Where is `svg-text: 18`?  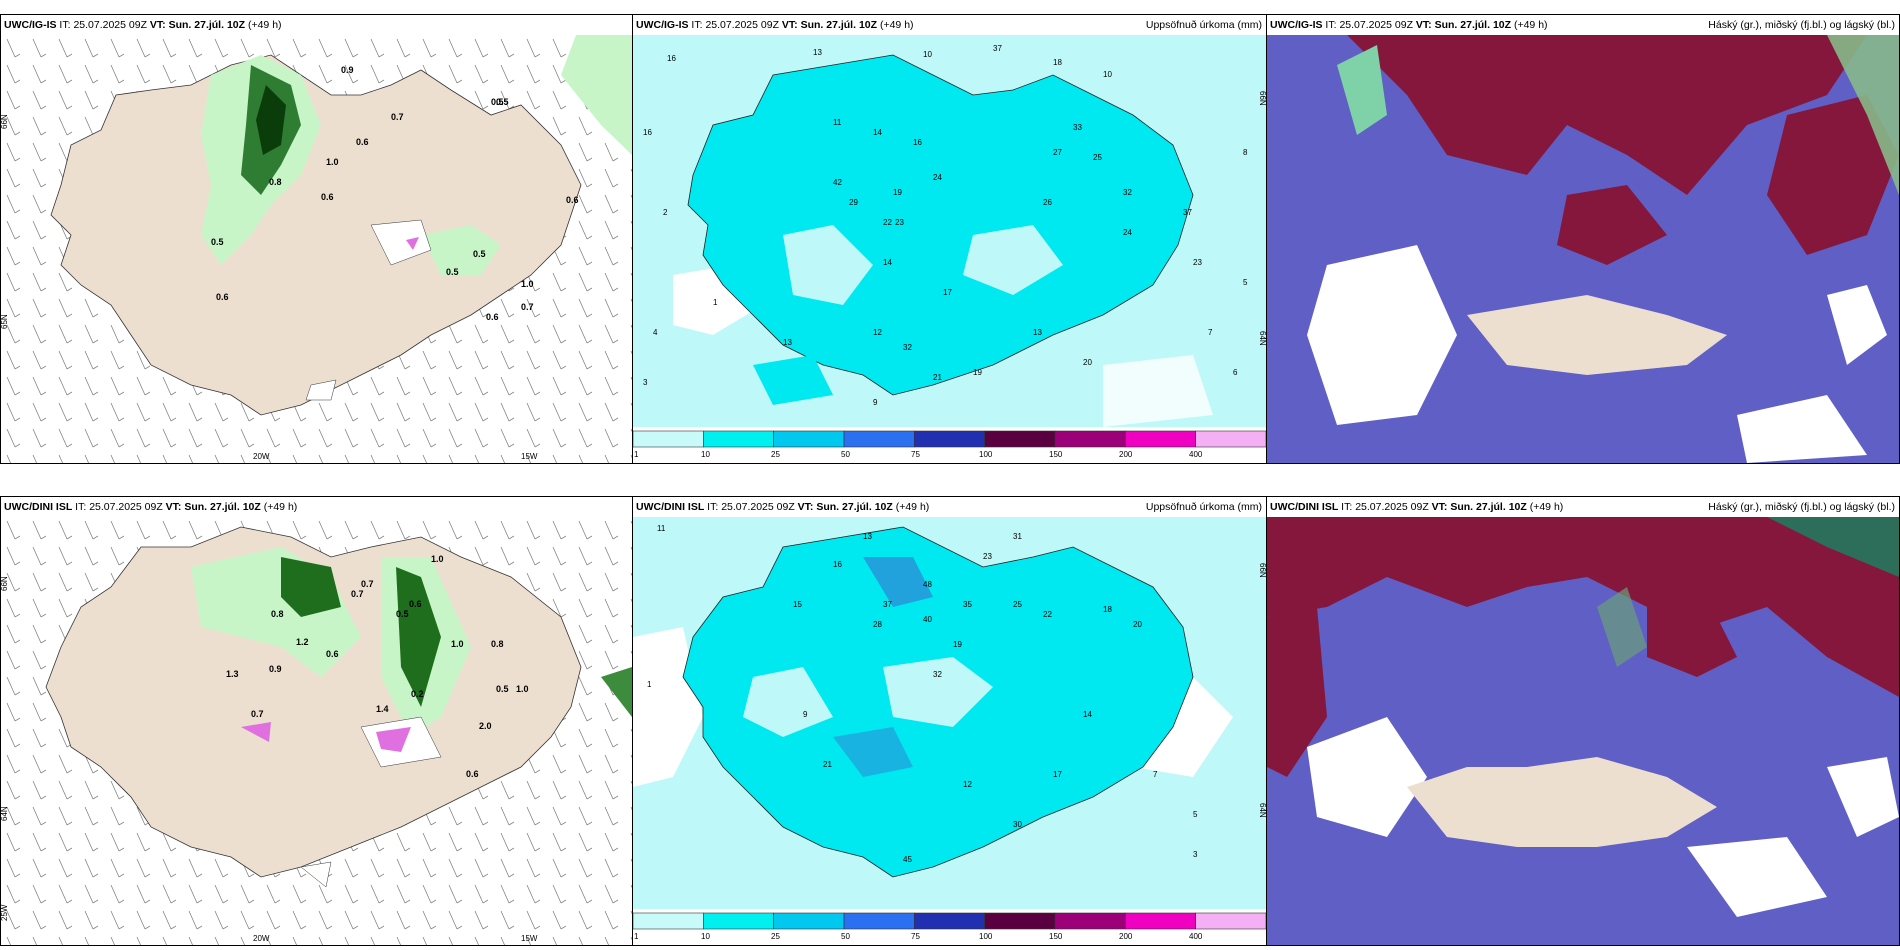 svg-text: 18 is located at coordinates (1057, 62).